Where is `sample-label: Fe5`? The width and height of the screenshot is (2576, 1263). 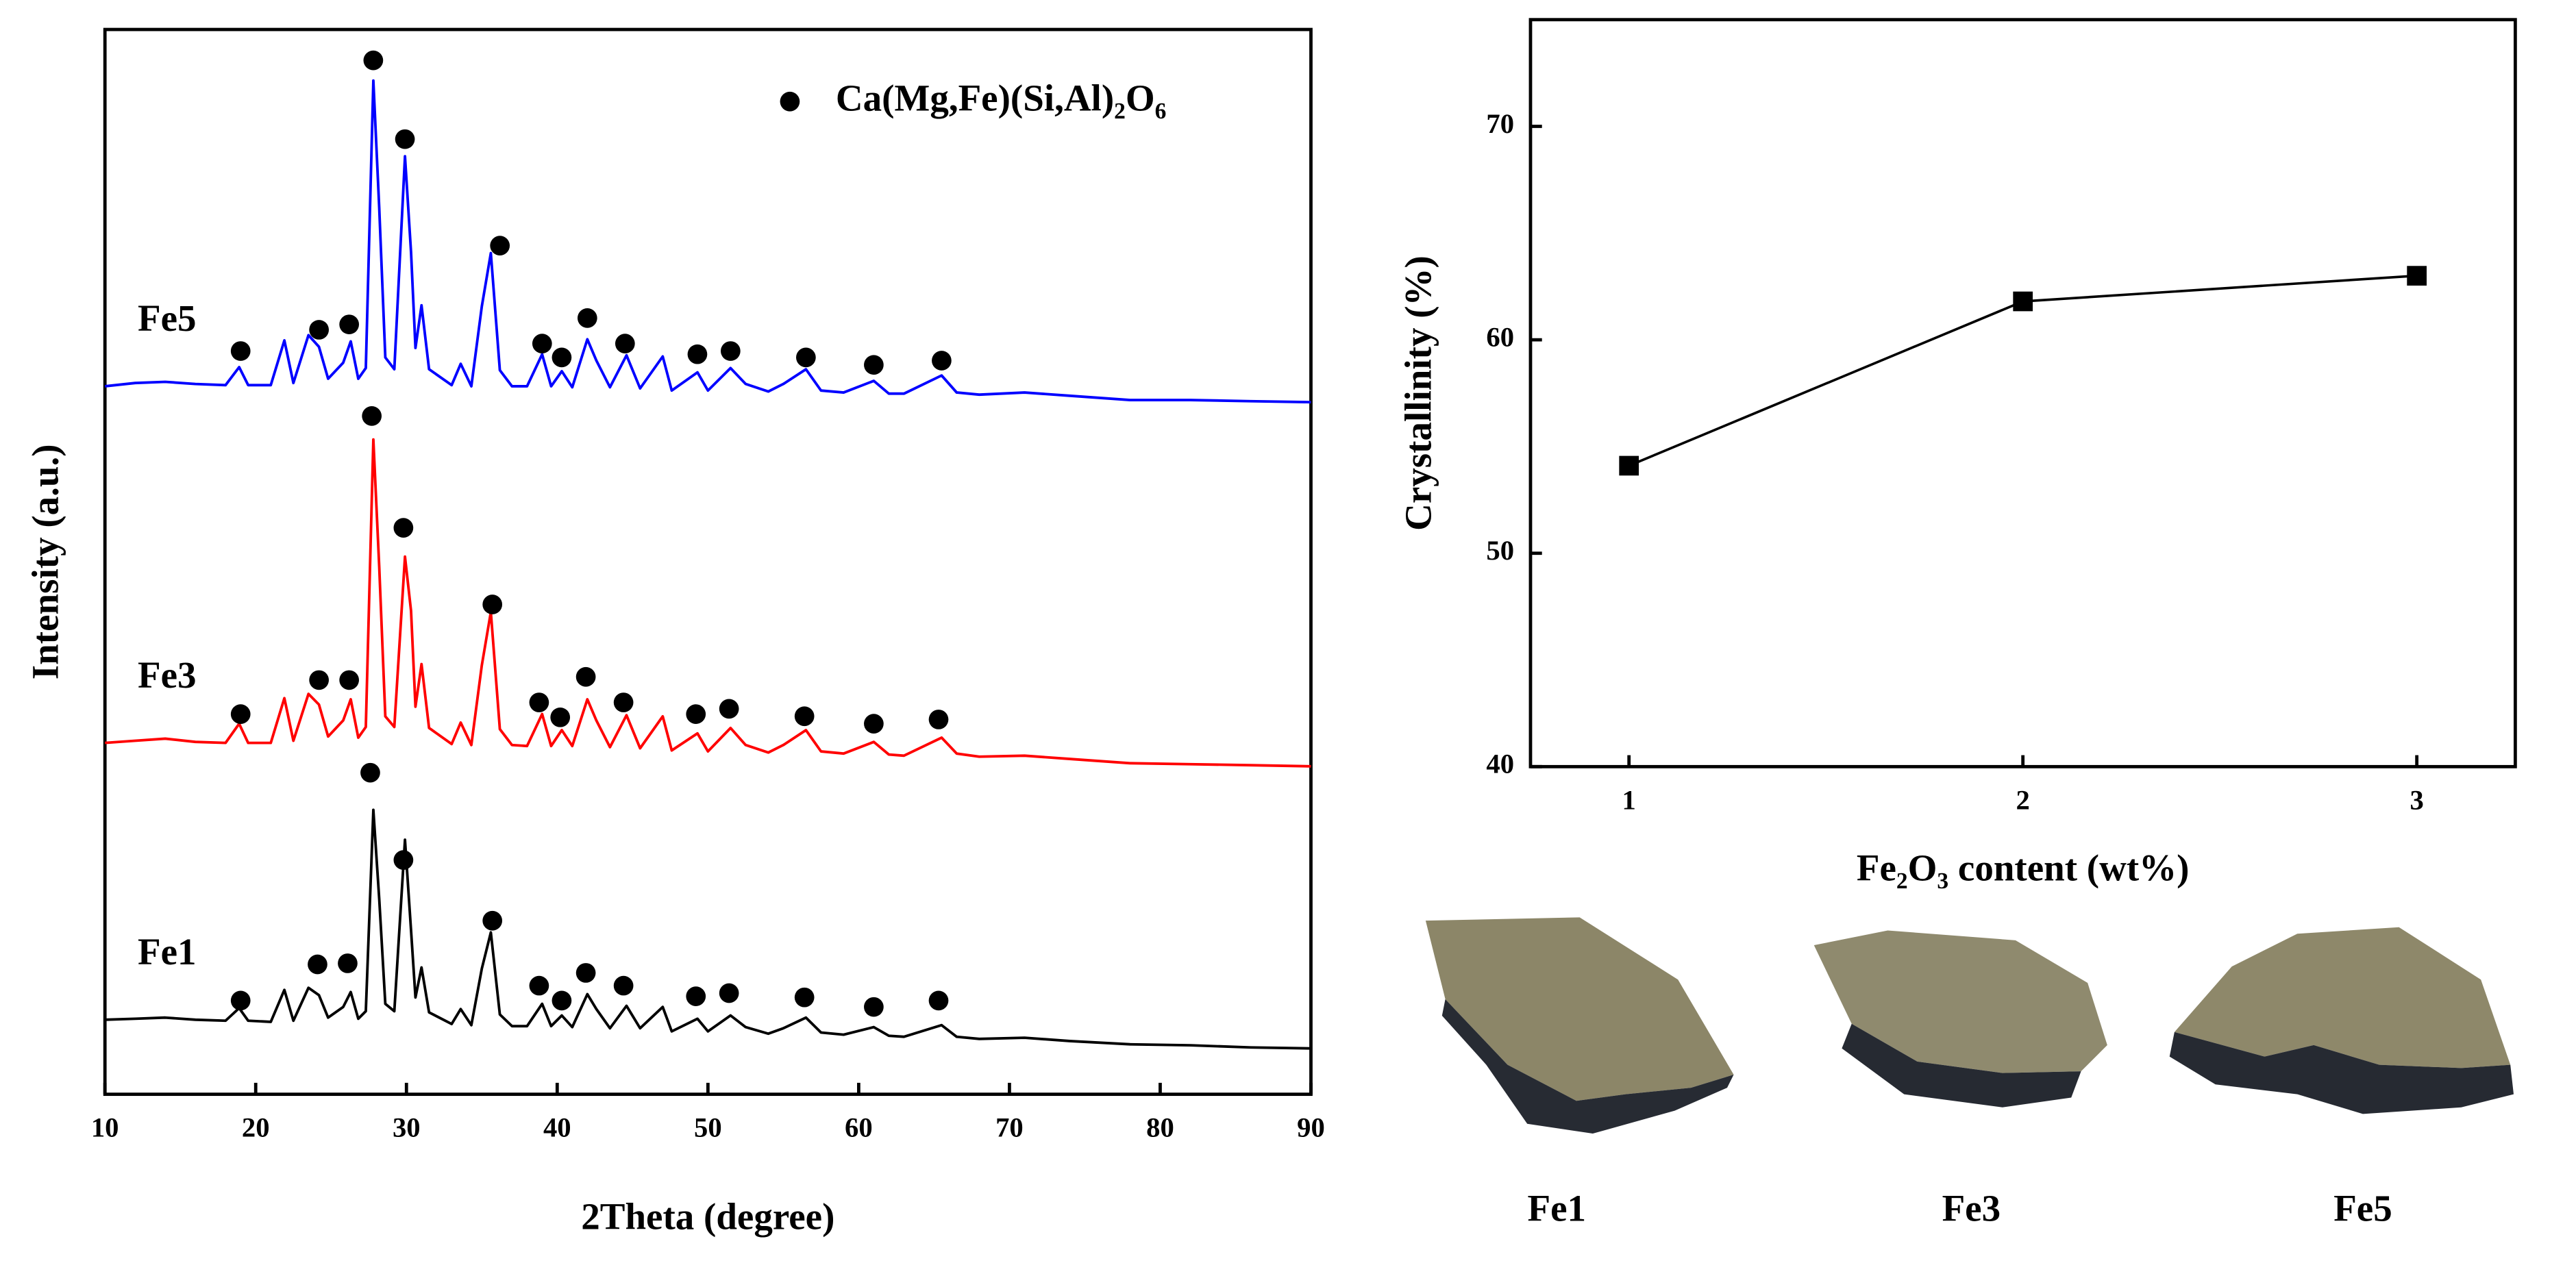
sample-label: Fe5 is located at coordinates (2362, 1208).